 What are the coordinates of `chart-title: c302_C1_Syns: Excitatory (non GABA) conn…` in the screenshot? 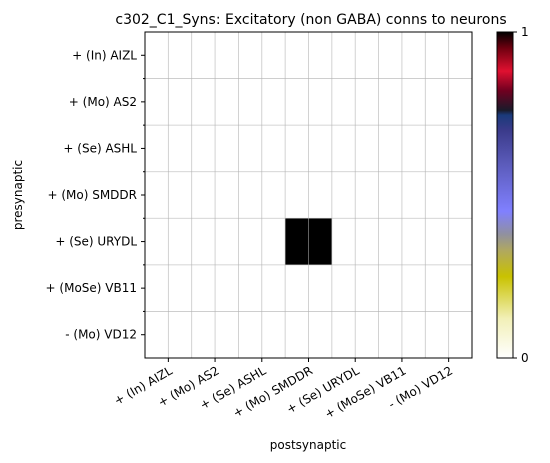 It's located at (310, 20).